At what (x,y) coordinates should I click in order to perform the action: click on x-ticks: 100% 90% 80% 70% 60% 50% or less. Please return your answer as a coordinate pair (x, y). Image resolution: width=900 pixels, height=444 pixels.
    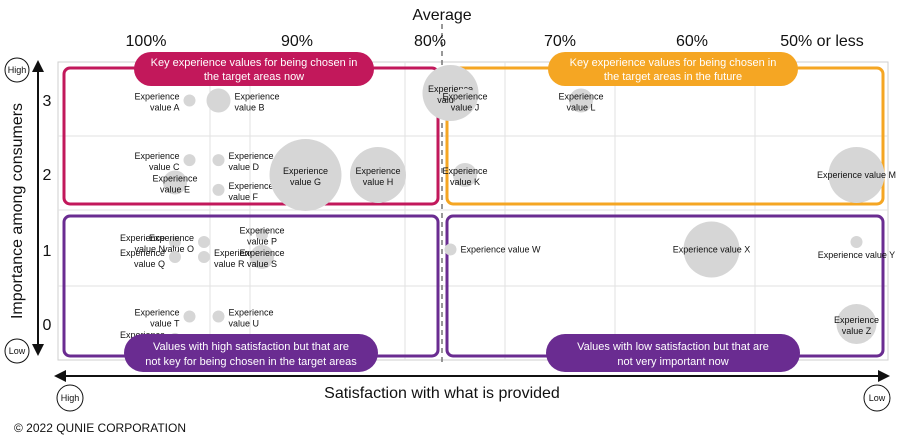
    Looking at the image, I should click on (495, 41).